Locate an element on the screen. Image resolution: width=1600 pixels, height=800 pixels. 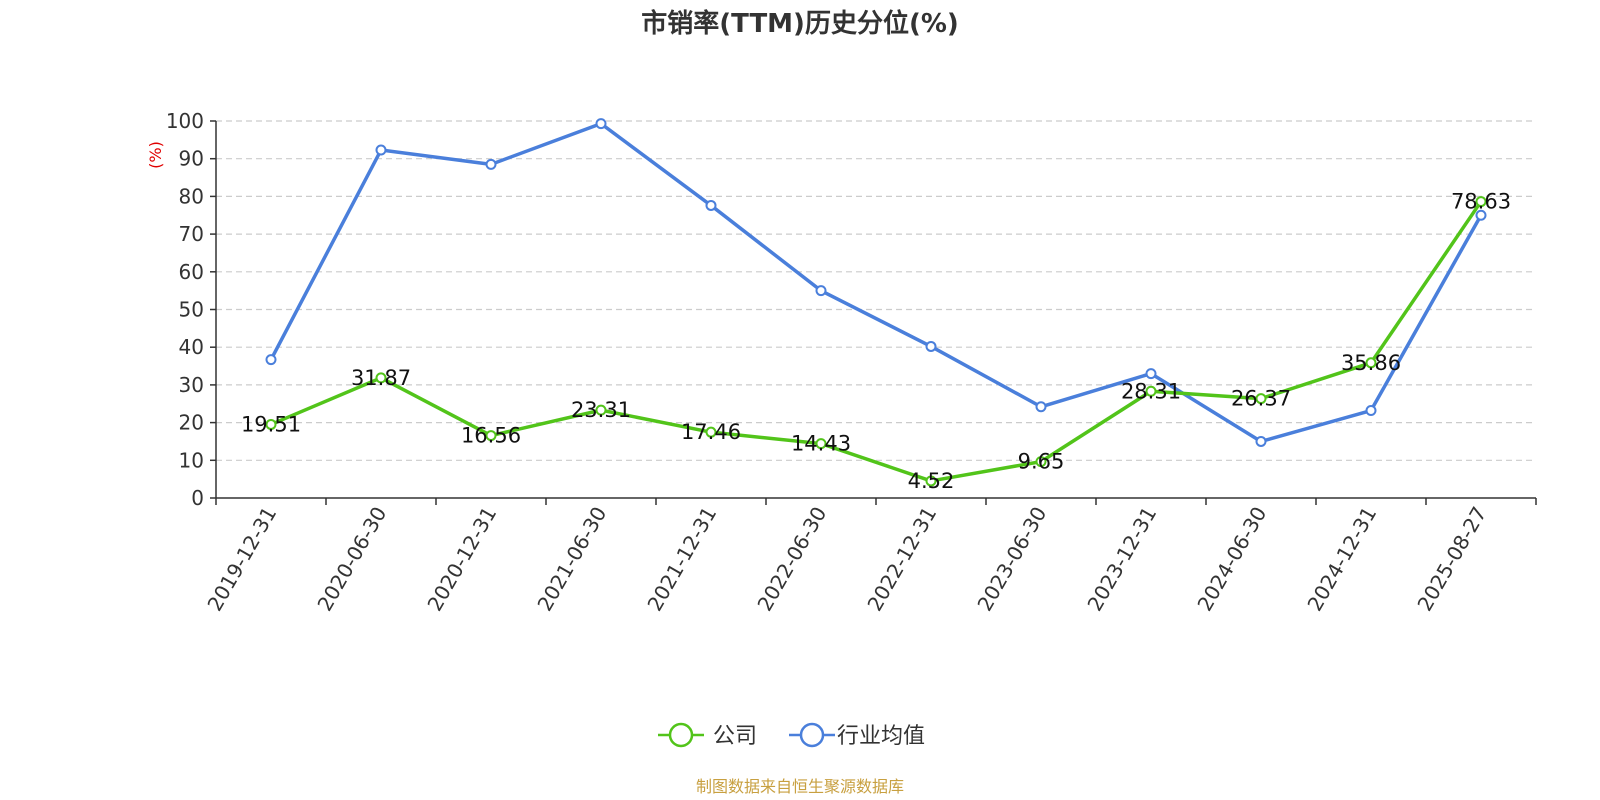
x-tick-label: 2024-12-31 is located at coordinates (1341, 559).